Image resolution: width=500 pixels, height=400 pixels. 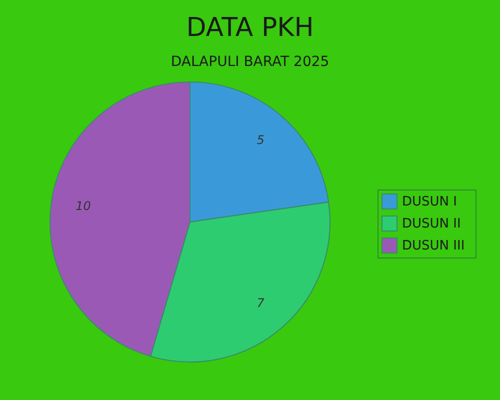 I want to click on data-label: 7, so click(x=260, y=303).